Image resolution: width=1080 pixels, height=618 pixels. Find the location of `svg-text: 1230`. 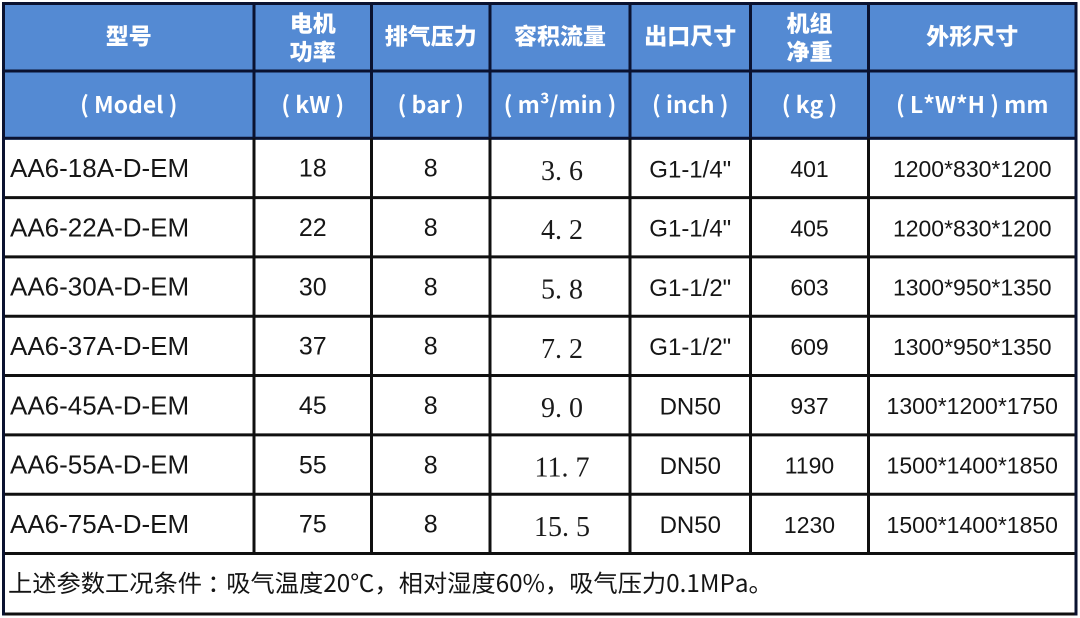

svg-text: 1230 is located at coordinates (809, 525).